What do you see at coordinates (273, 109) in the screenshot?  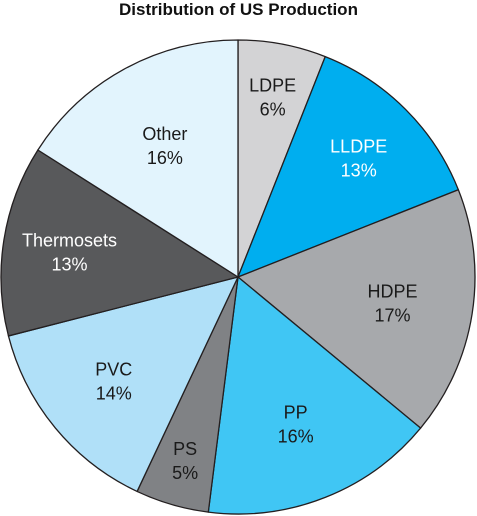 I see `slice-value-ldpe: 6%` at bounding box center [273, 109].